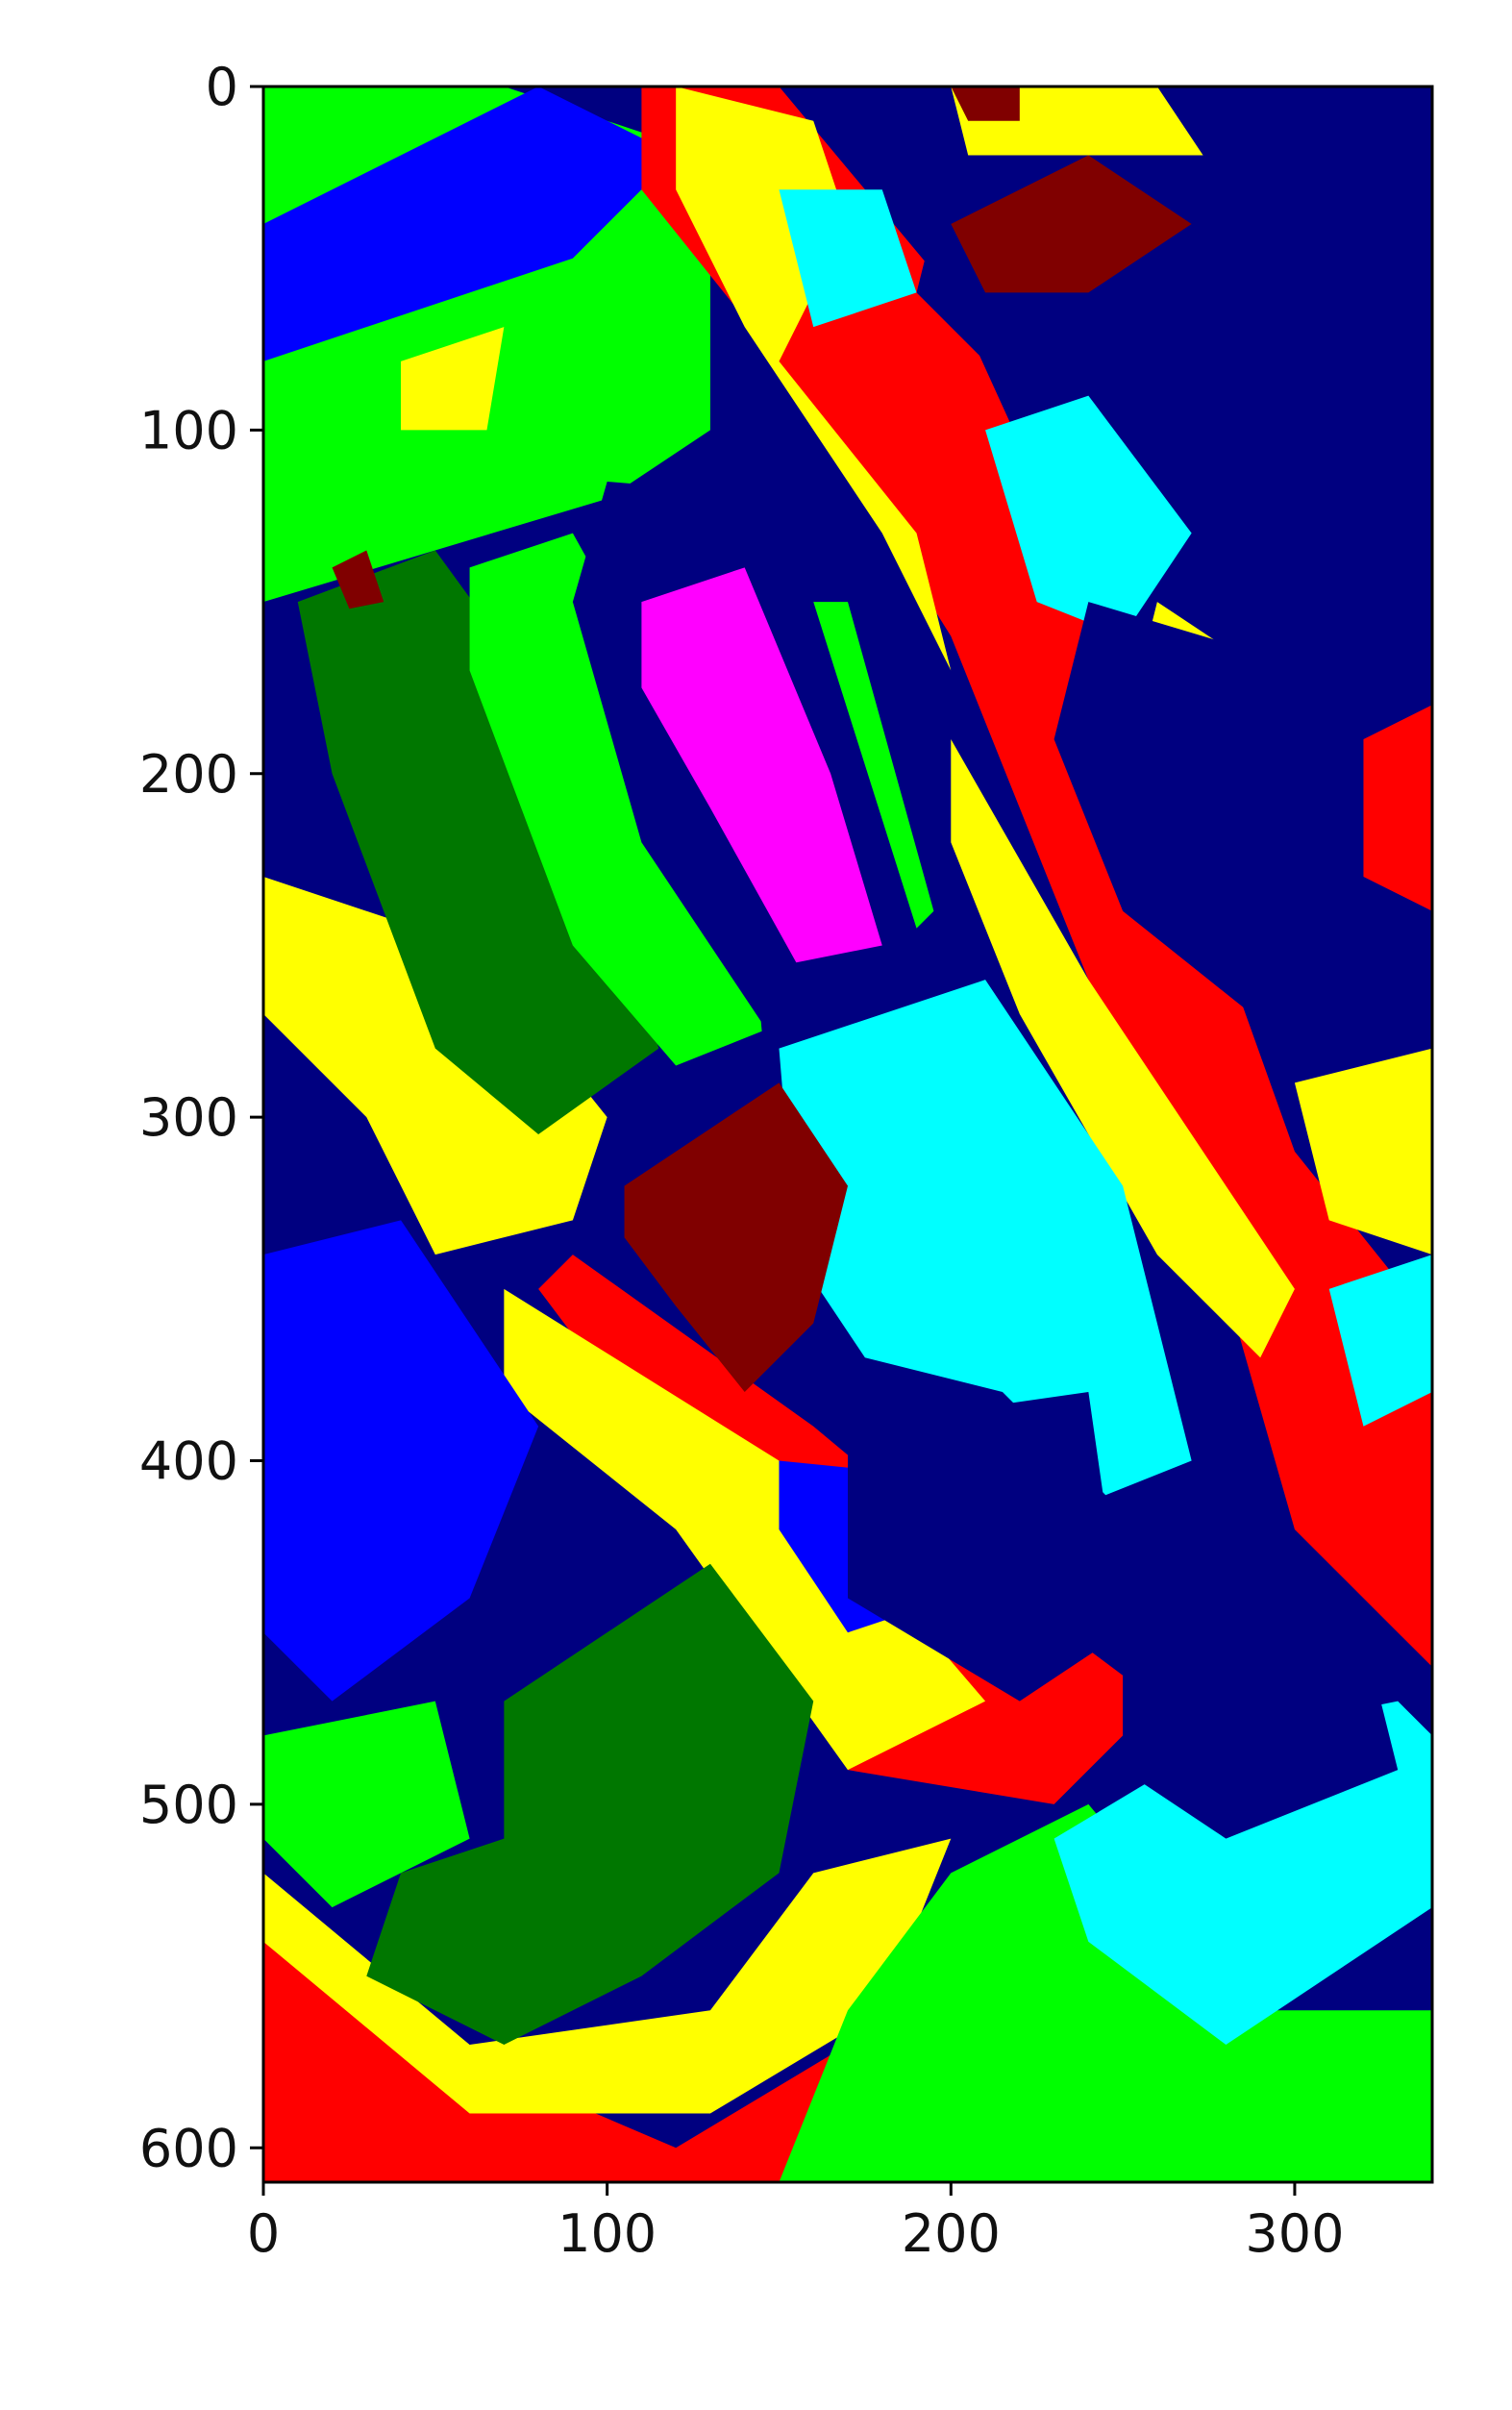 The image size is (1512, 2410). I want to click on x-tick-label: 100, so click(607, 2234).